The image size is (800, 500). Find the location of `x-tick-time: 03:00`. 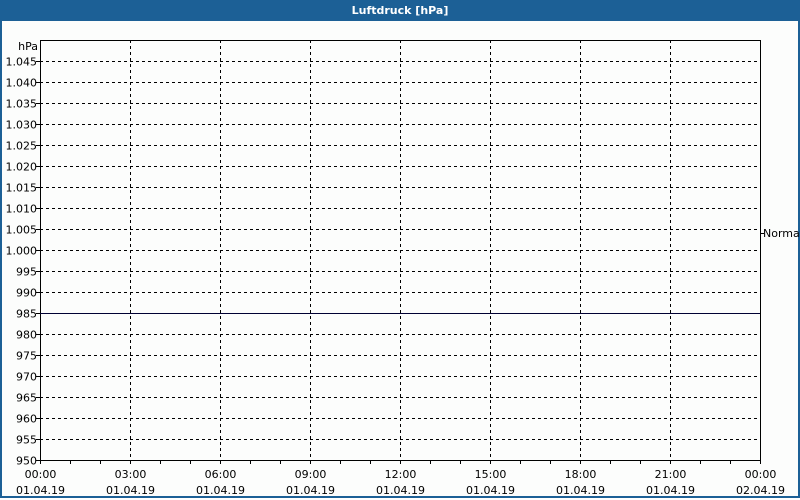

x-tick-time: 03:00 is located at coordinates (131, 474).